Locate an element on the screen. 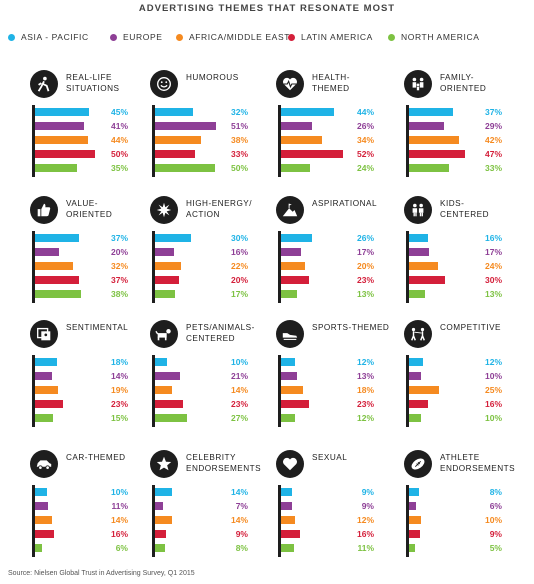 The height and width of the screenshot is (584, 534). theme-label: HIGH-ENERGY/ACTION is located at coordinates (233, 209).